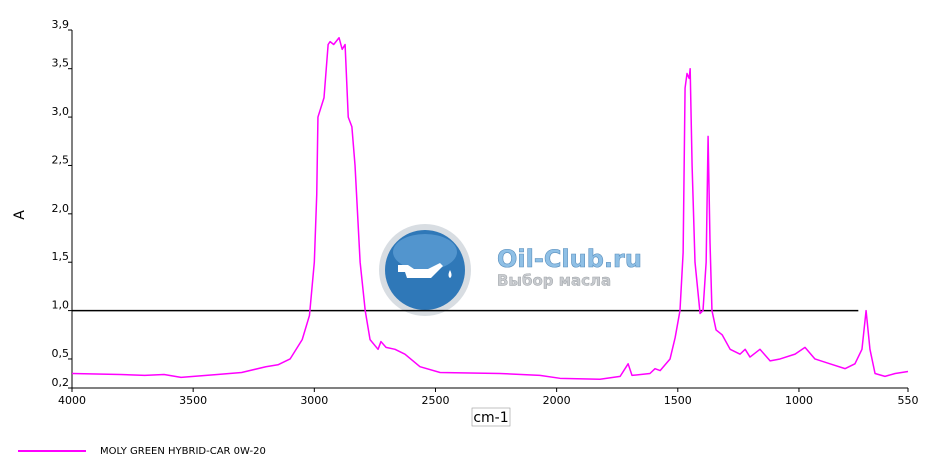 The image size is (938, 474). I want to click on y-tick-label: 1,0, so click(61, 305).